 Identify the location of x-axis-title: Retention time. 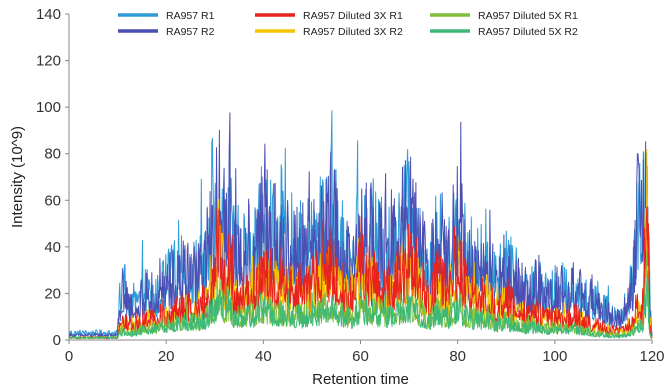
(360, 379).